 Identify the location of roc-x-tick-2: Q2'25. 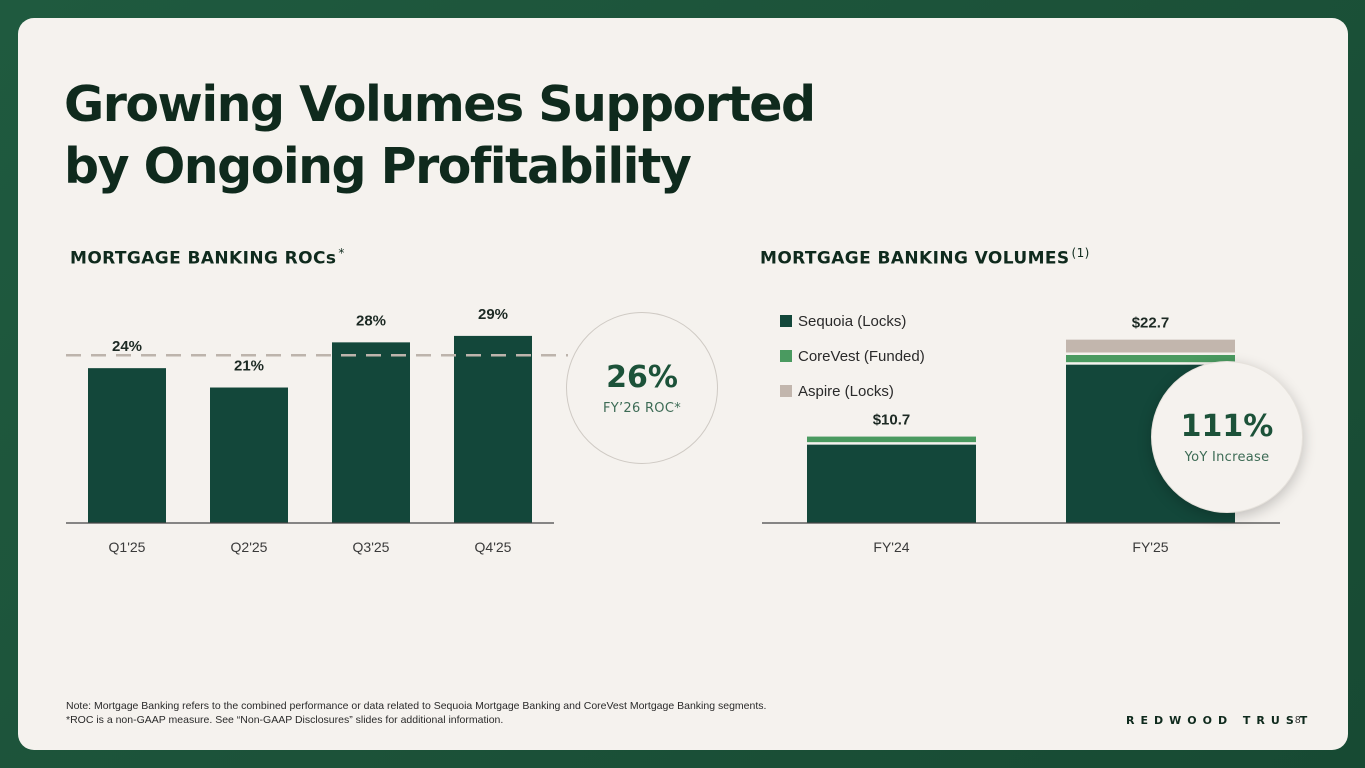
(249, 547).